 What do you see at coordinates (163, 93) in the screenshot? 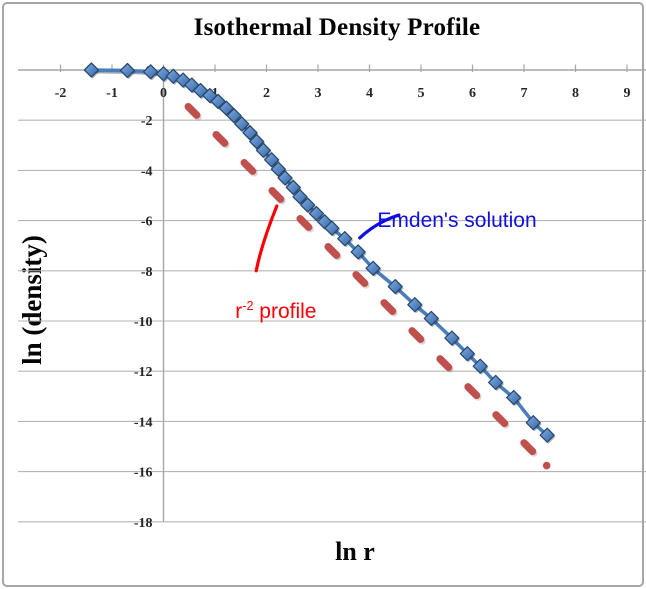
I see `x-tick-label: 0` at bounding box center [163, 93].